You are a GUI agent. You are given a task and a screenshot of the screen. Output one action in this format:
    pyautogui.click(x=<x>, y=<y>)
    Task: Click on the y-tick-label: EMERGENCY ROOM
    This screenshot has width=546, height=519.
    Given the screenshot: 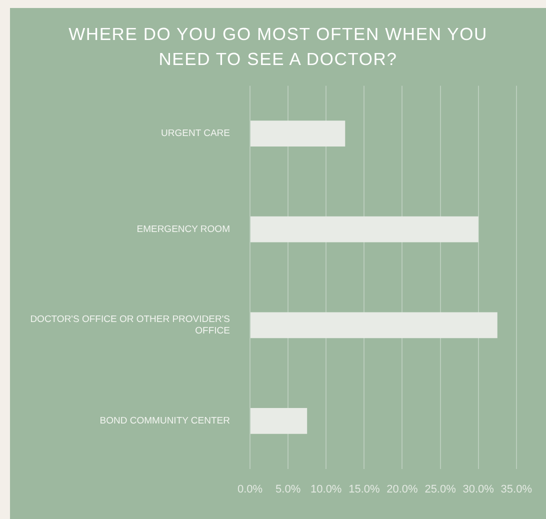 What is the action you would take?
    pyautogui.click(x=183, y=229)
    